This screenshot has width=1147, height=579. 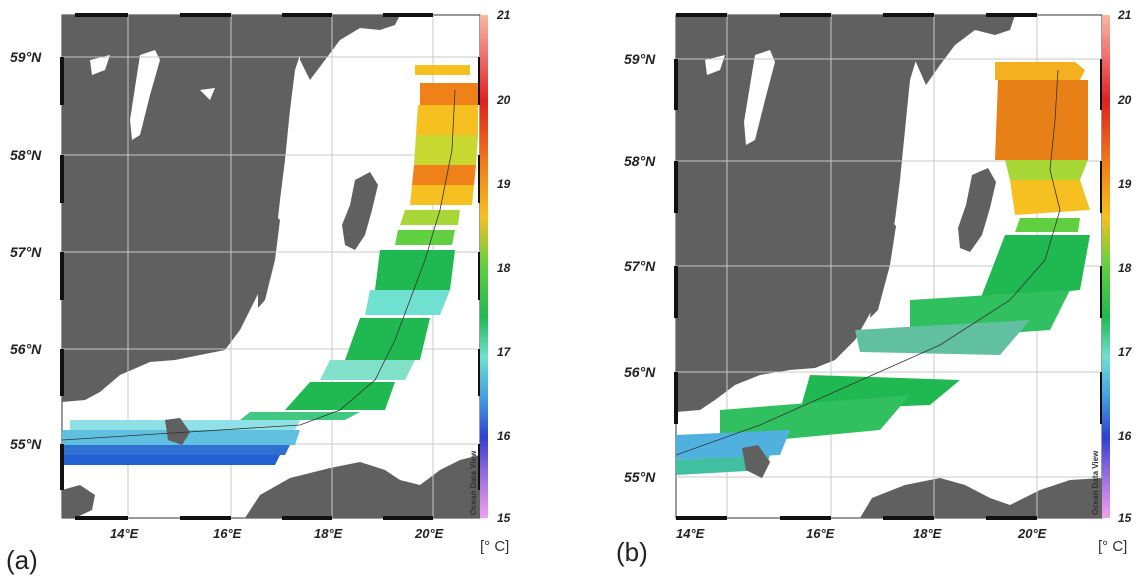 What do you see at coordinates (632, 552) in the screenshot?
I see `panel-label: (b)` at bounding box center [632, 552].